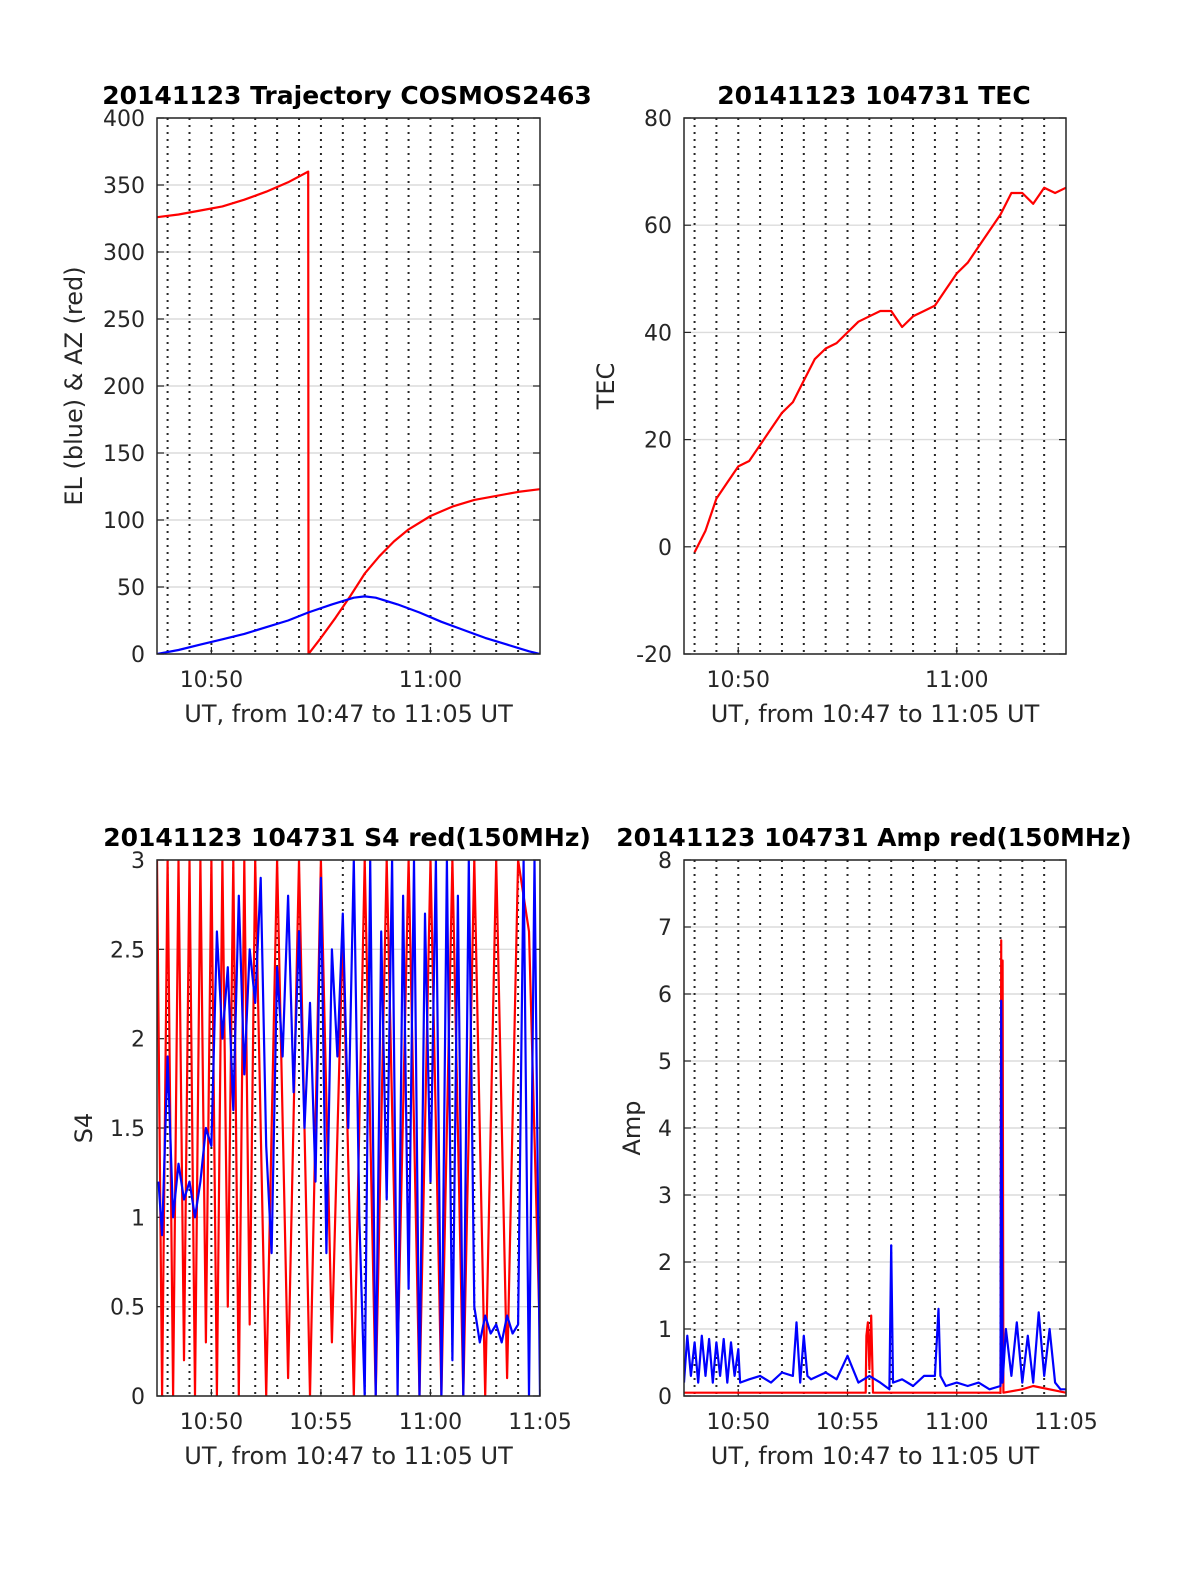  Describe the element at coordinates (665, 1129) in the screenshot. I see `amp-ytick-label: 4` at that location.